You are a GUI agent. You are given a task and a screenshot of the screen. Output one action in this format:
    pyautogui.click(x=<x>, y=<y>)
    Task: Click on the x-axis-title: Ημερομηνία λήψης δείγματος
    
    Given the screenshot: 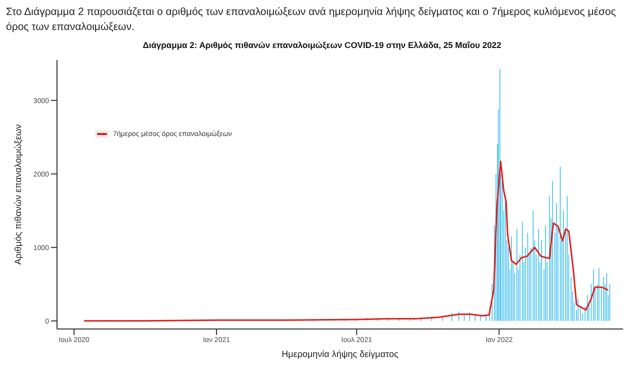 What is the action you would take?
    pyautogui.click(x=340, y=354)
    